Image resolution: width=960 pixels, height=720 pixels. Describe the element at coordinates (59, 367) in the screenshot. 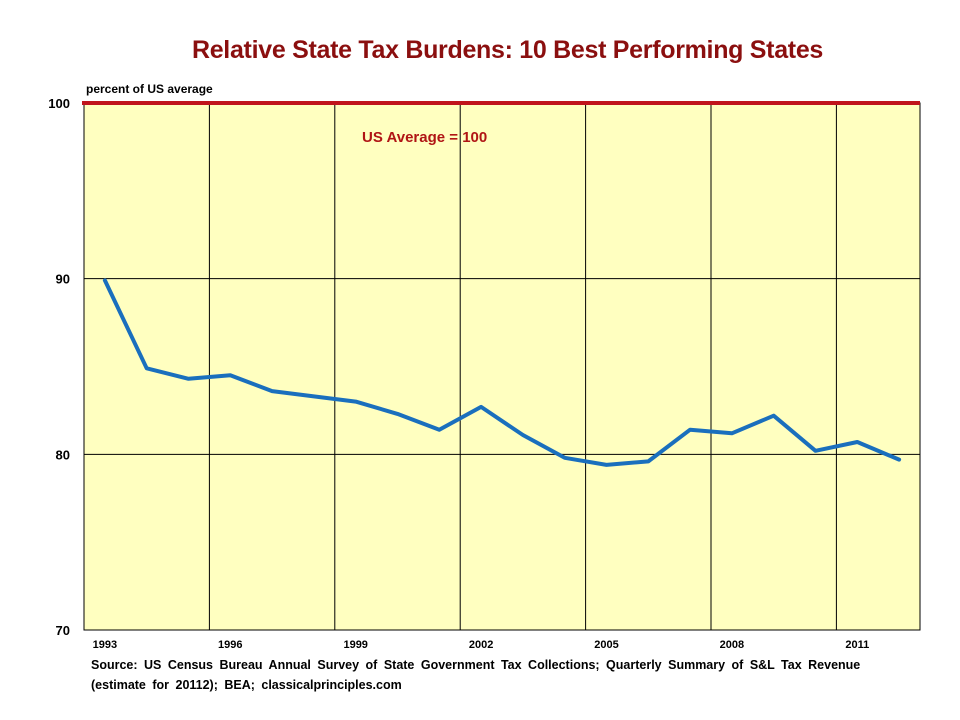

I see `y-tick-labels: 70 80 90 100` at that location.